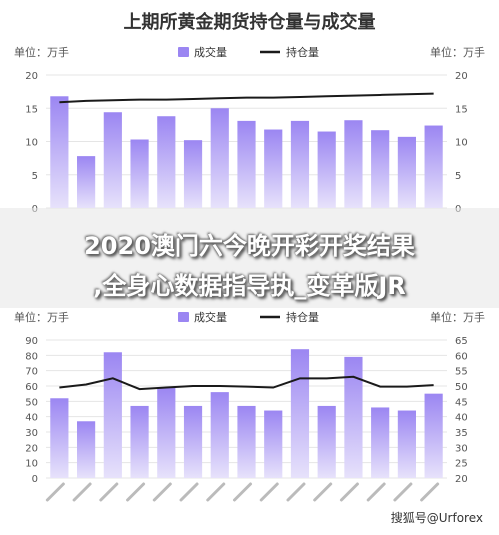 Image resolution: width=499 pixels, height=535 pixels. What do you see at coordinates (461, 464) in the screenshot?
I see `y-tick-right: 25` at bounding box center [461, 464].